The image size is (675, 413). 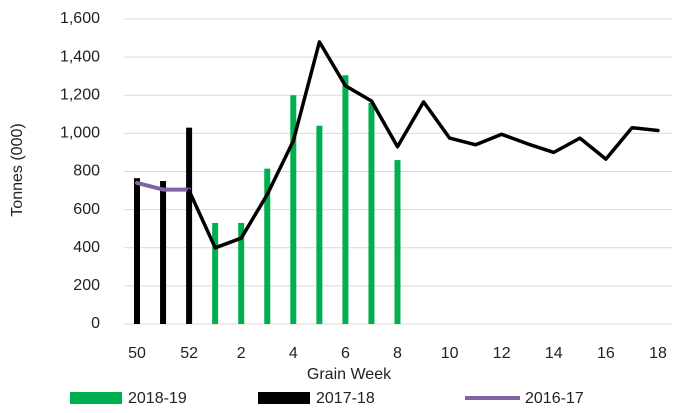 What do you see at coordinates (95, 323) in the screenshot?
I see `y-tick-label: 0` at bounding box center [95, 323].